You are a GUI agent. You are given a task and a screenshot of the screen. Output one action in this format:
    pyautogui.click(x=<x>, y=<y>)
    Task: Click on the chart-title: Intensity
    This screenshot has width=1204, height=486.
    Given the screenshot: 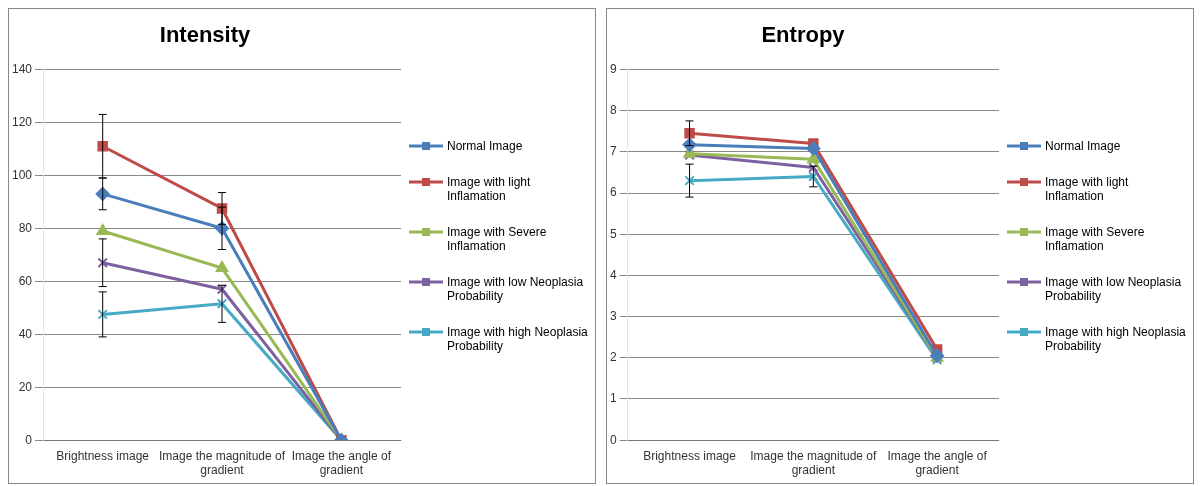 What is the action you would take?
    pyautogui.click(x=205, y=35)
    